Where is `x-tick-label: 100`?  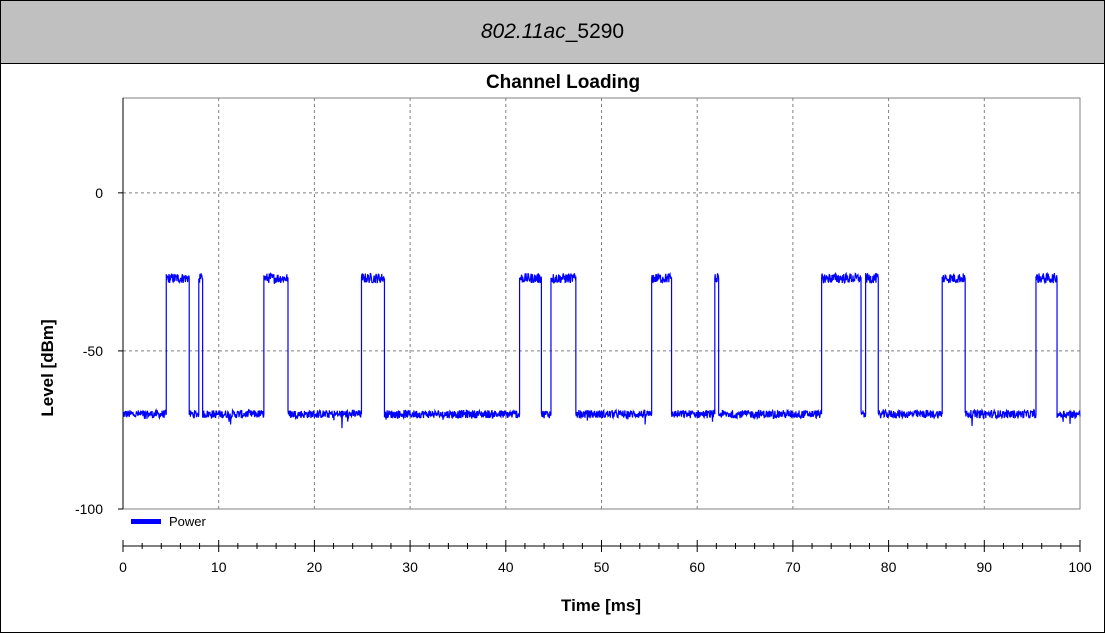
x-tick-label: 100 is located at coordinates (1080, 567).